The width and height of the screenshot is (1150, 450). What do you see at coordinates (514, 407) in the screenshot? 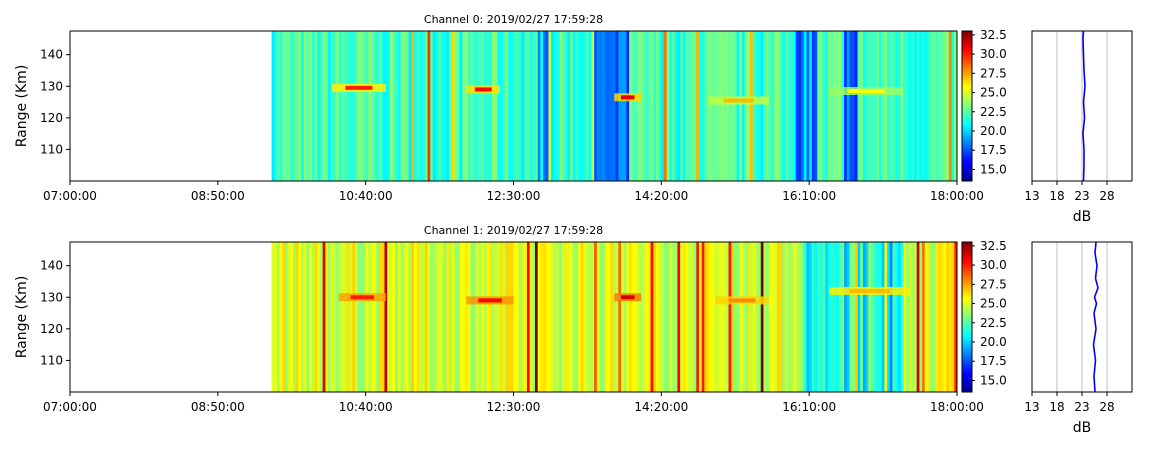
I see `x-tick-label: 12:30:00` at bounding box center [514, 407].